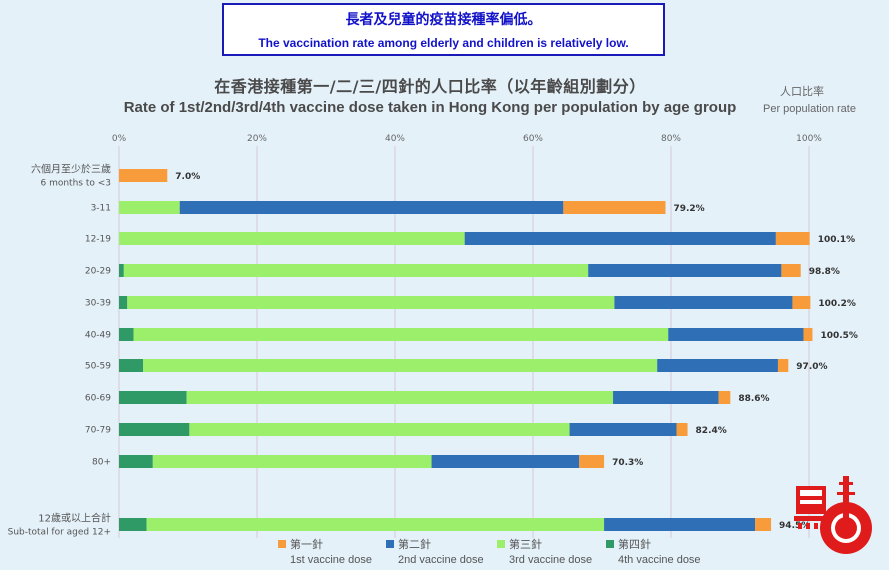  I want to click on chart-title-zh: 在香港接種第一/二/三/四針的人口比率（以年齡組別劃分）, so click(430, 86).